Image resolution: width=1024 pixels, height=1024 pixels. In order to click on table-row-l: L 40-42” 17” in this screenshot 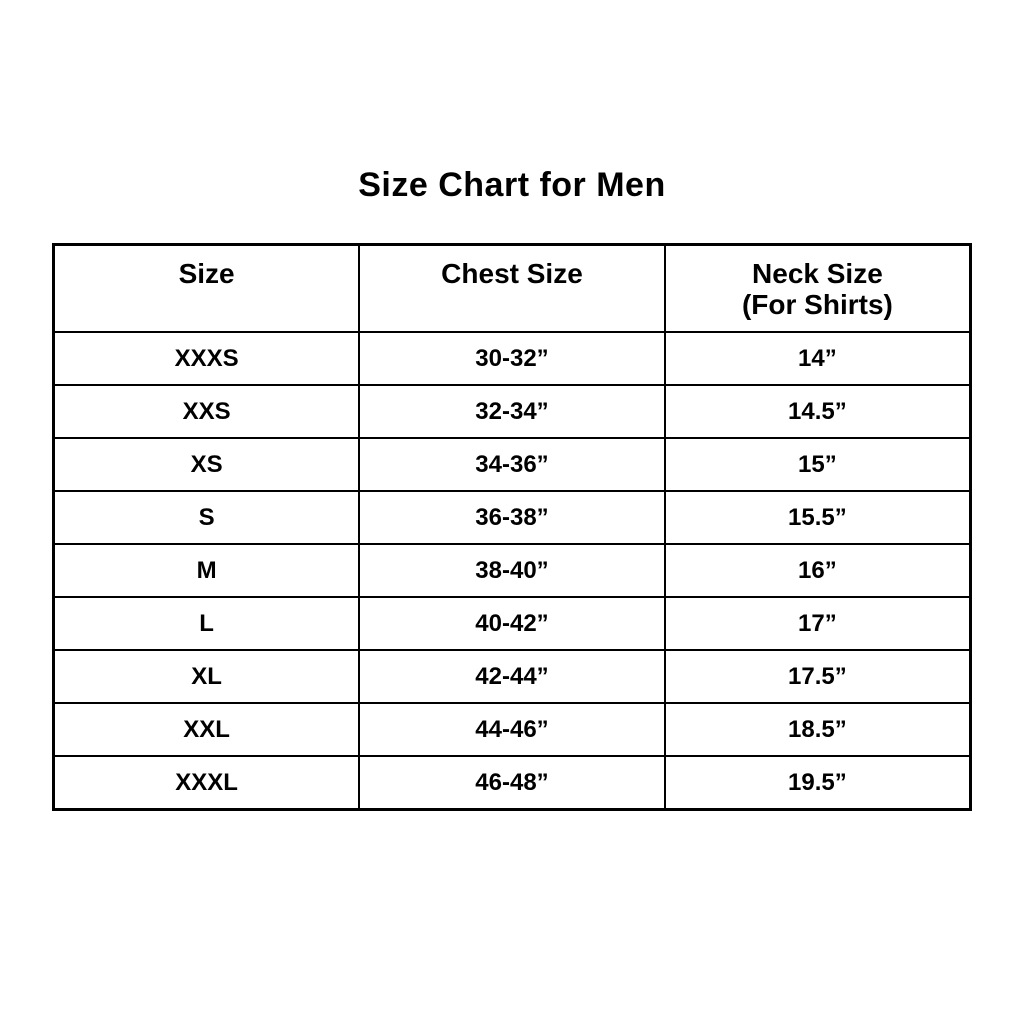, I will do `click(512, 623)`.